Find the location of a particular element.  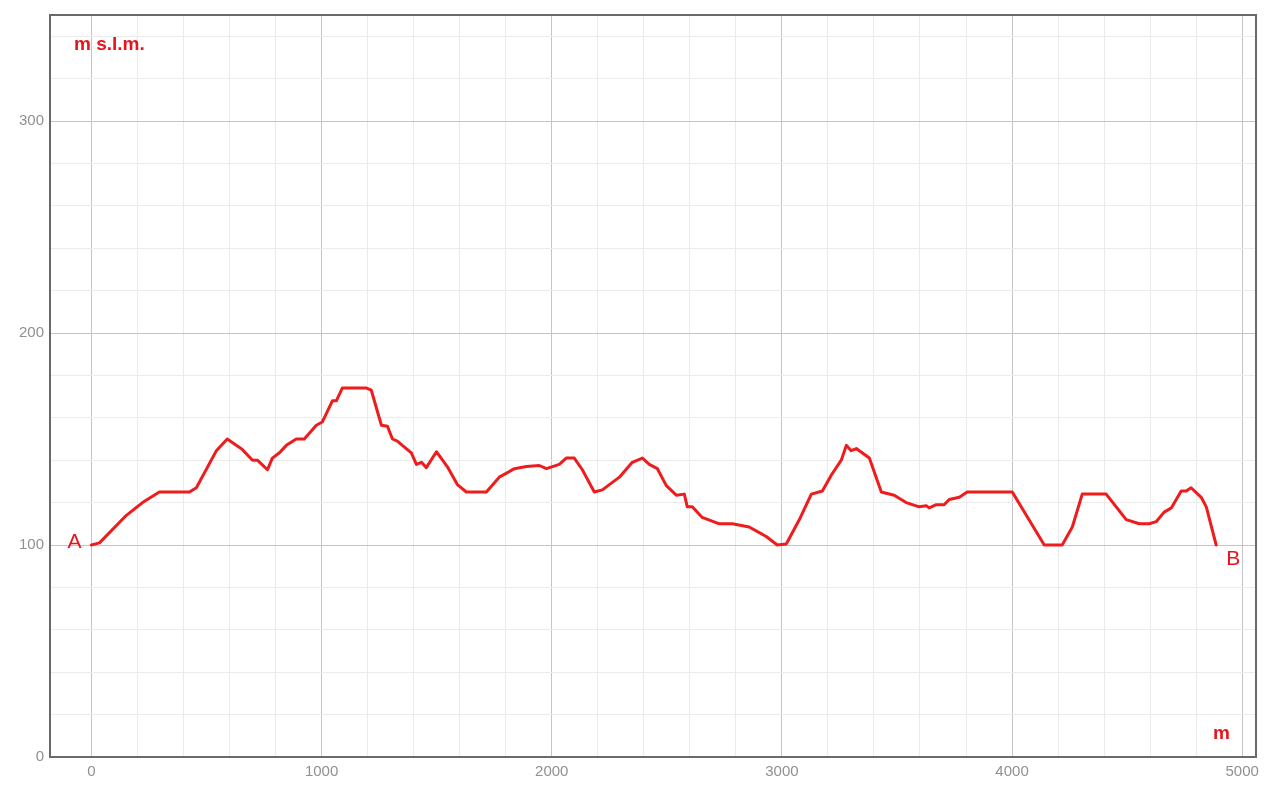

y-tick-label: 0 is located at coordinates (39, 756).